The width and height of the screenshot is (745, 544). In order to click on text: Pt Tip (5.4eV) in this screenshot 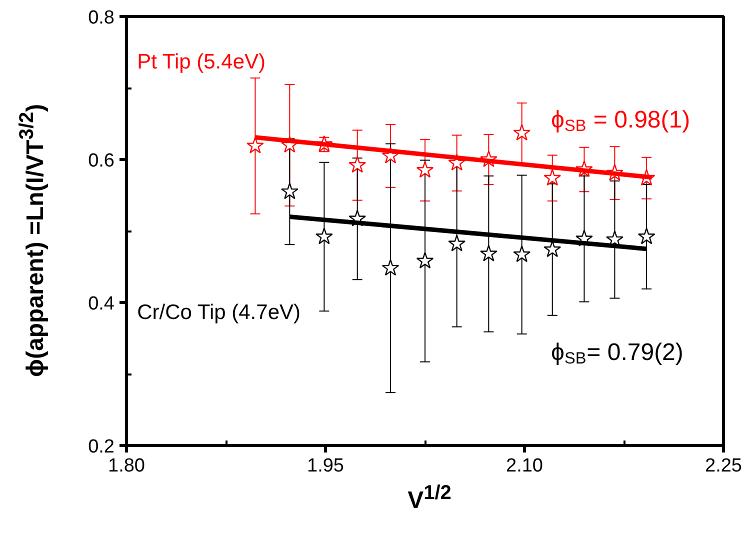, I will do `click(201, 62)`.